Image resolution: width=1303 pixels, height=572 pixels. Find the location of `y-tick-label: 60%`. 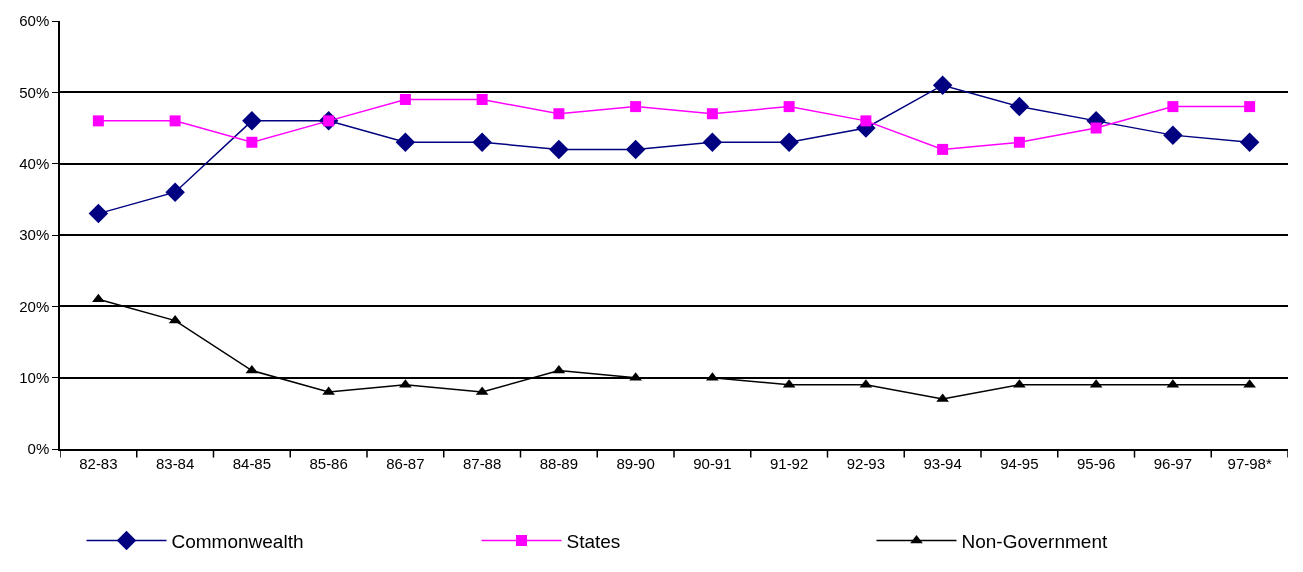

y-tick-label: 60% is located at coordinates (34, 21).